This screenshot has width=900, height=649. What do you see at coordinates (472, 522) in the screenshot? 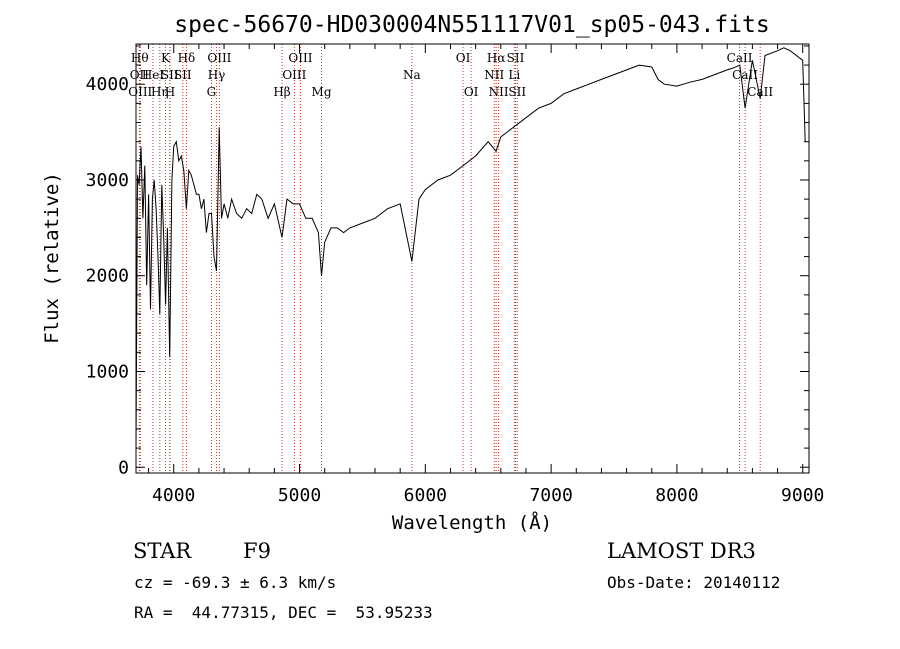
I see `x-axis-label: Wavelength (Å)` at bounding box center [472, 522].